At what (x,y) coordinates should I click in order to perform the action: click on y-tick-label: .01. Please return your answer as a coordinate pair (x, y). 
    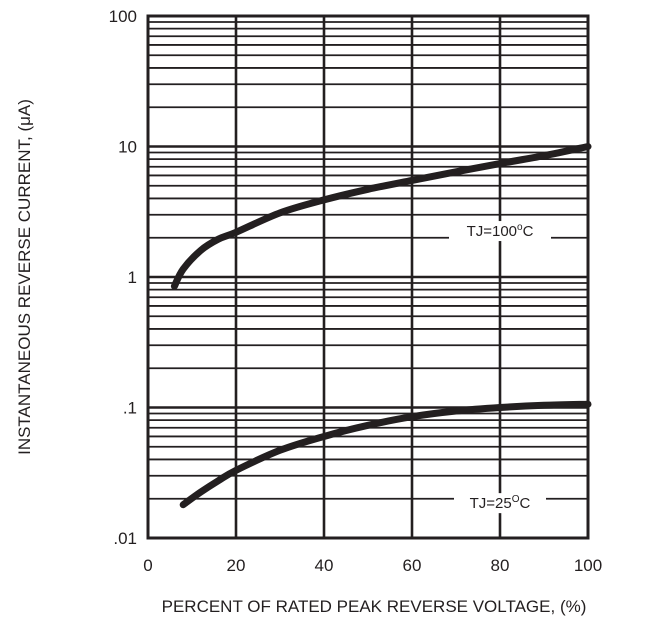
    Looking at the image, I should click on (125, 538).